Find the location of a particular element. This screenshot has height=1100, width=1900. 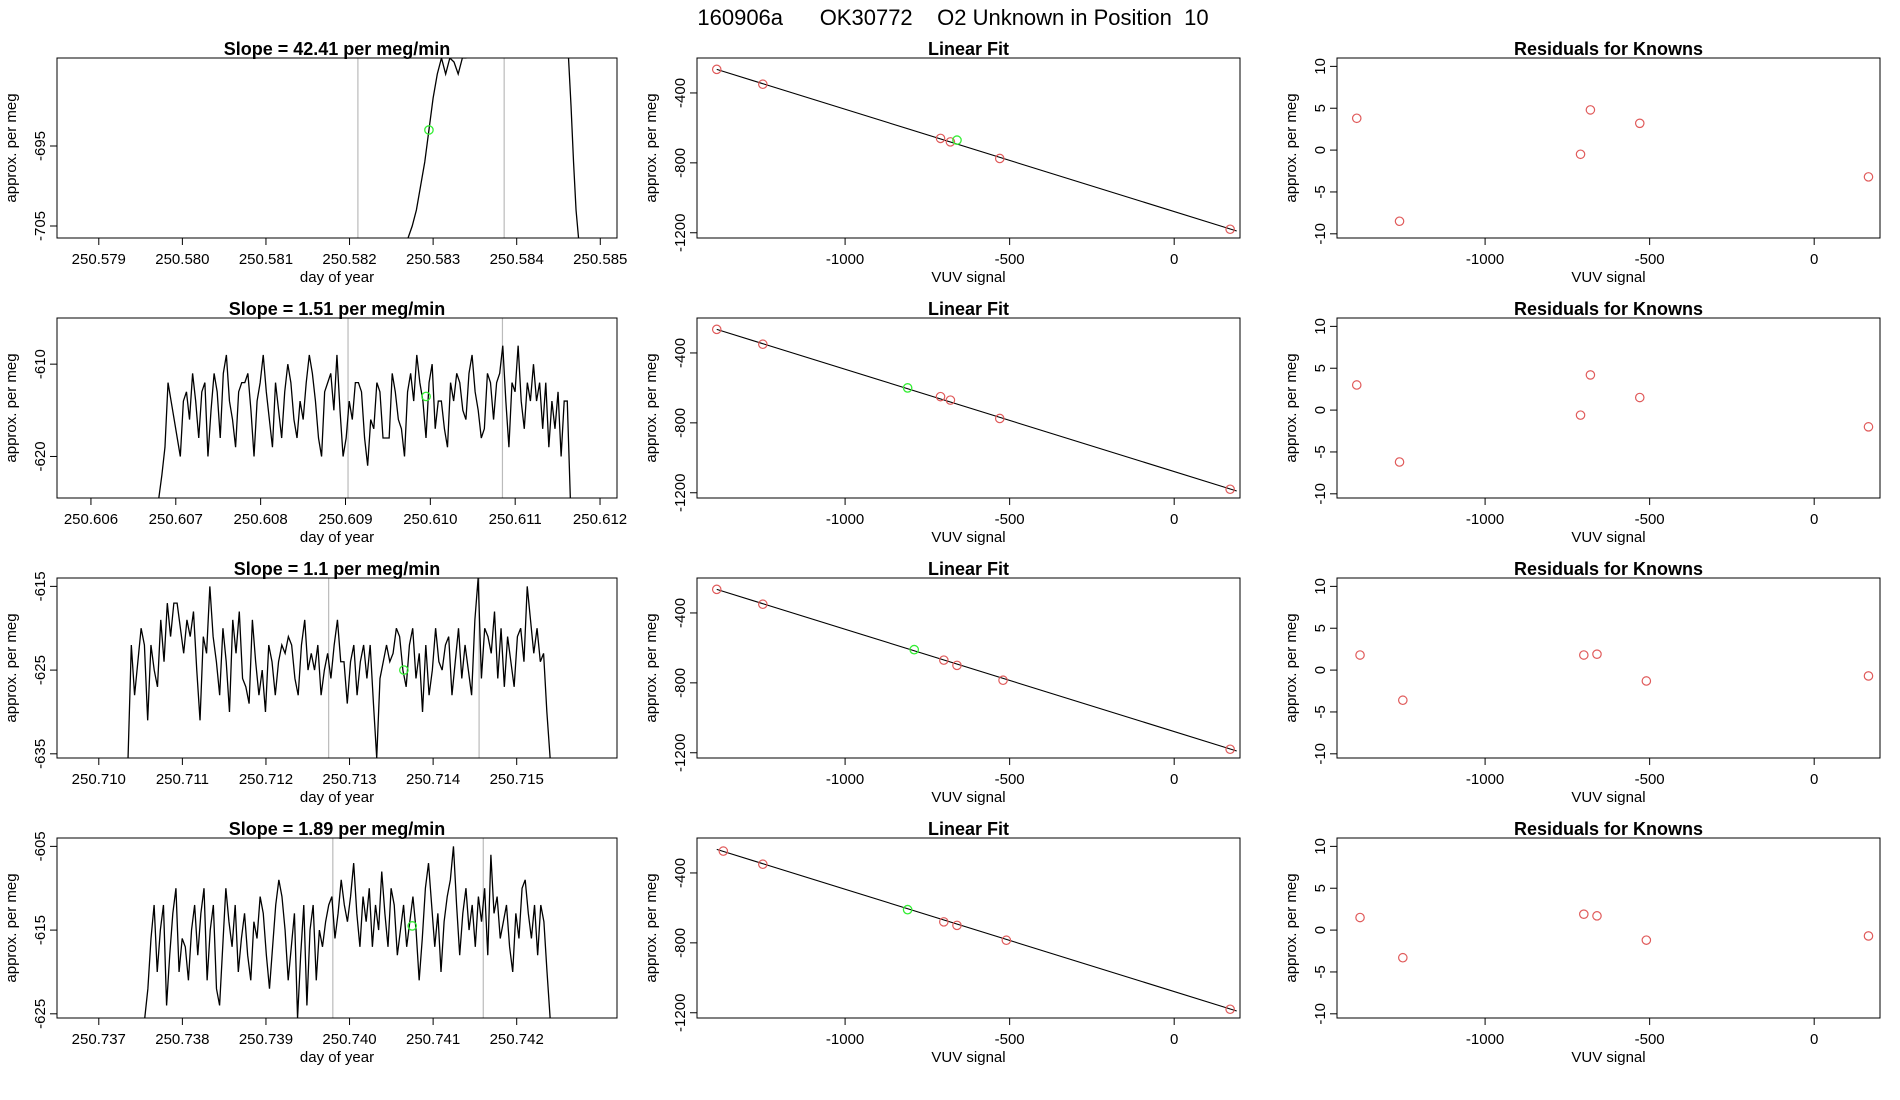

x-tick-label: 250.608 is located at coordinates (261, 519).